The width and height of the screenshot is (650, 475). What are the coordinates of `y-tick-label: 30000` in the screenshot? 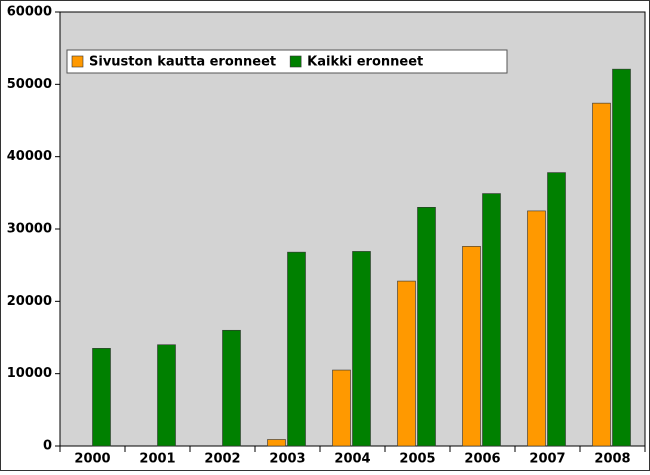 It's located at (29, 229).